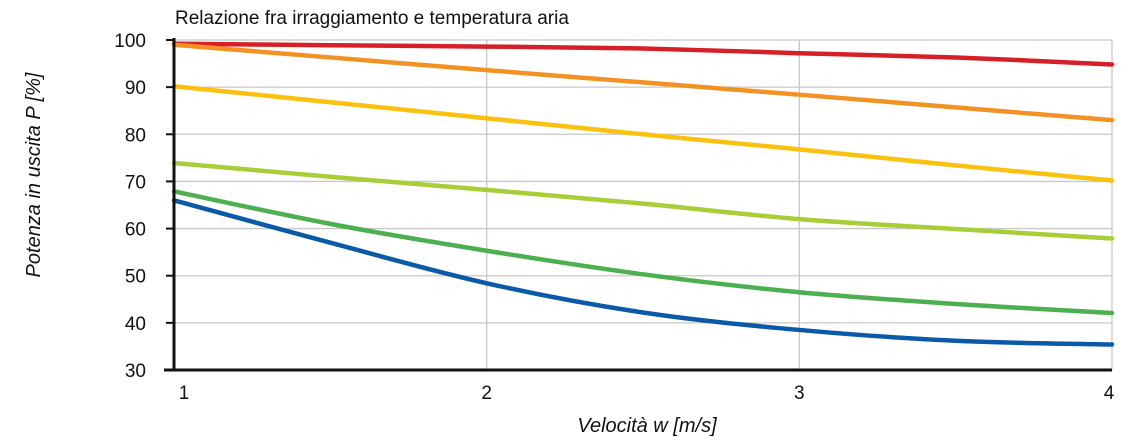 The image size is (1130, 443). What do you see at coordinates (34, 174) in the screenshot?
I see `y-axis-title: Potenza in uscita P [%]` at bounding box center [34, 174].